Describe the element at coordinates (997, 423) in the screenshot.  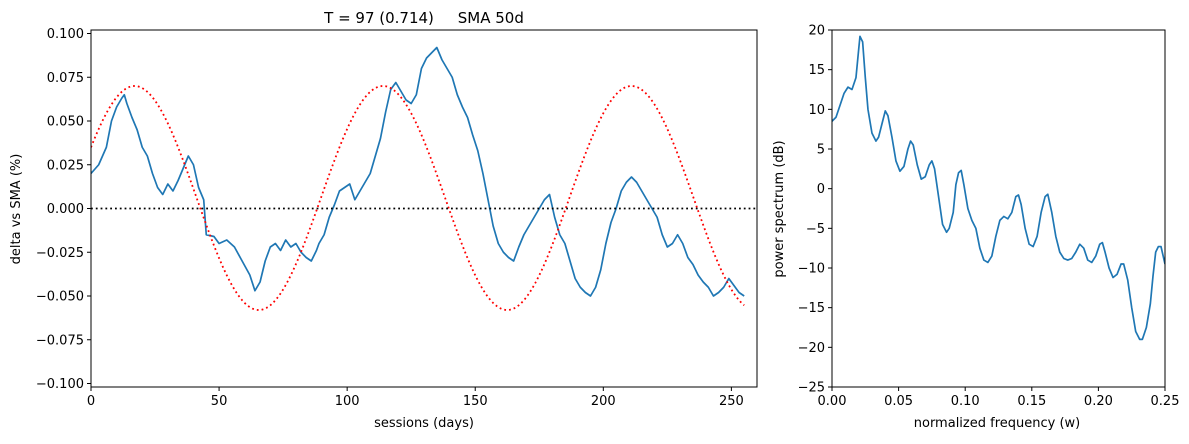
I see `right-x-axis-label: normalized frequency (w)` at that location.